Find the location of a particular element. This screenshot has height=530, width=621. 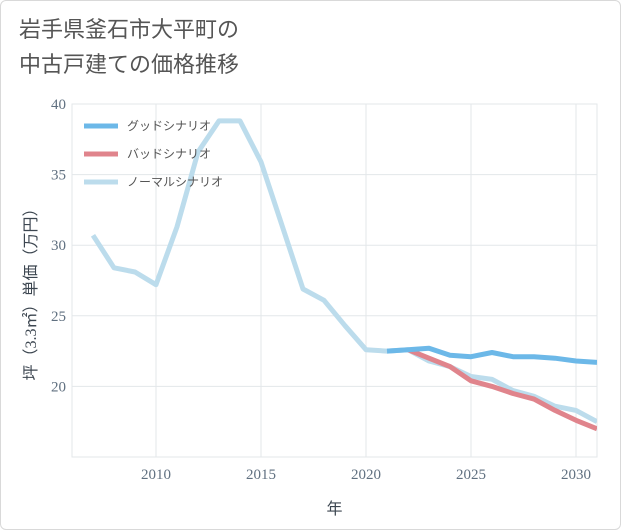

y-tick-label: 25 is located at coordinates (58, 317).